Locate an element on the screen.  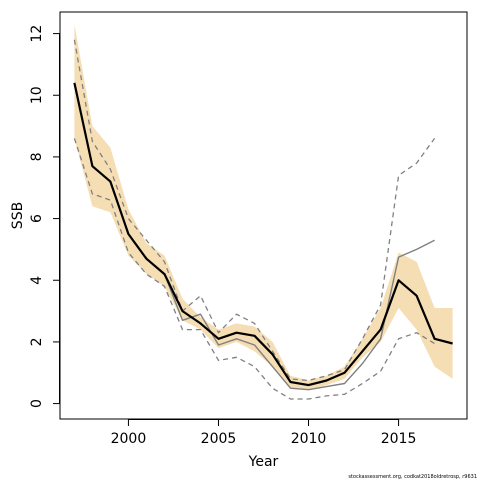
y-axis-title: SSB is located at coordinates (18, 215).